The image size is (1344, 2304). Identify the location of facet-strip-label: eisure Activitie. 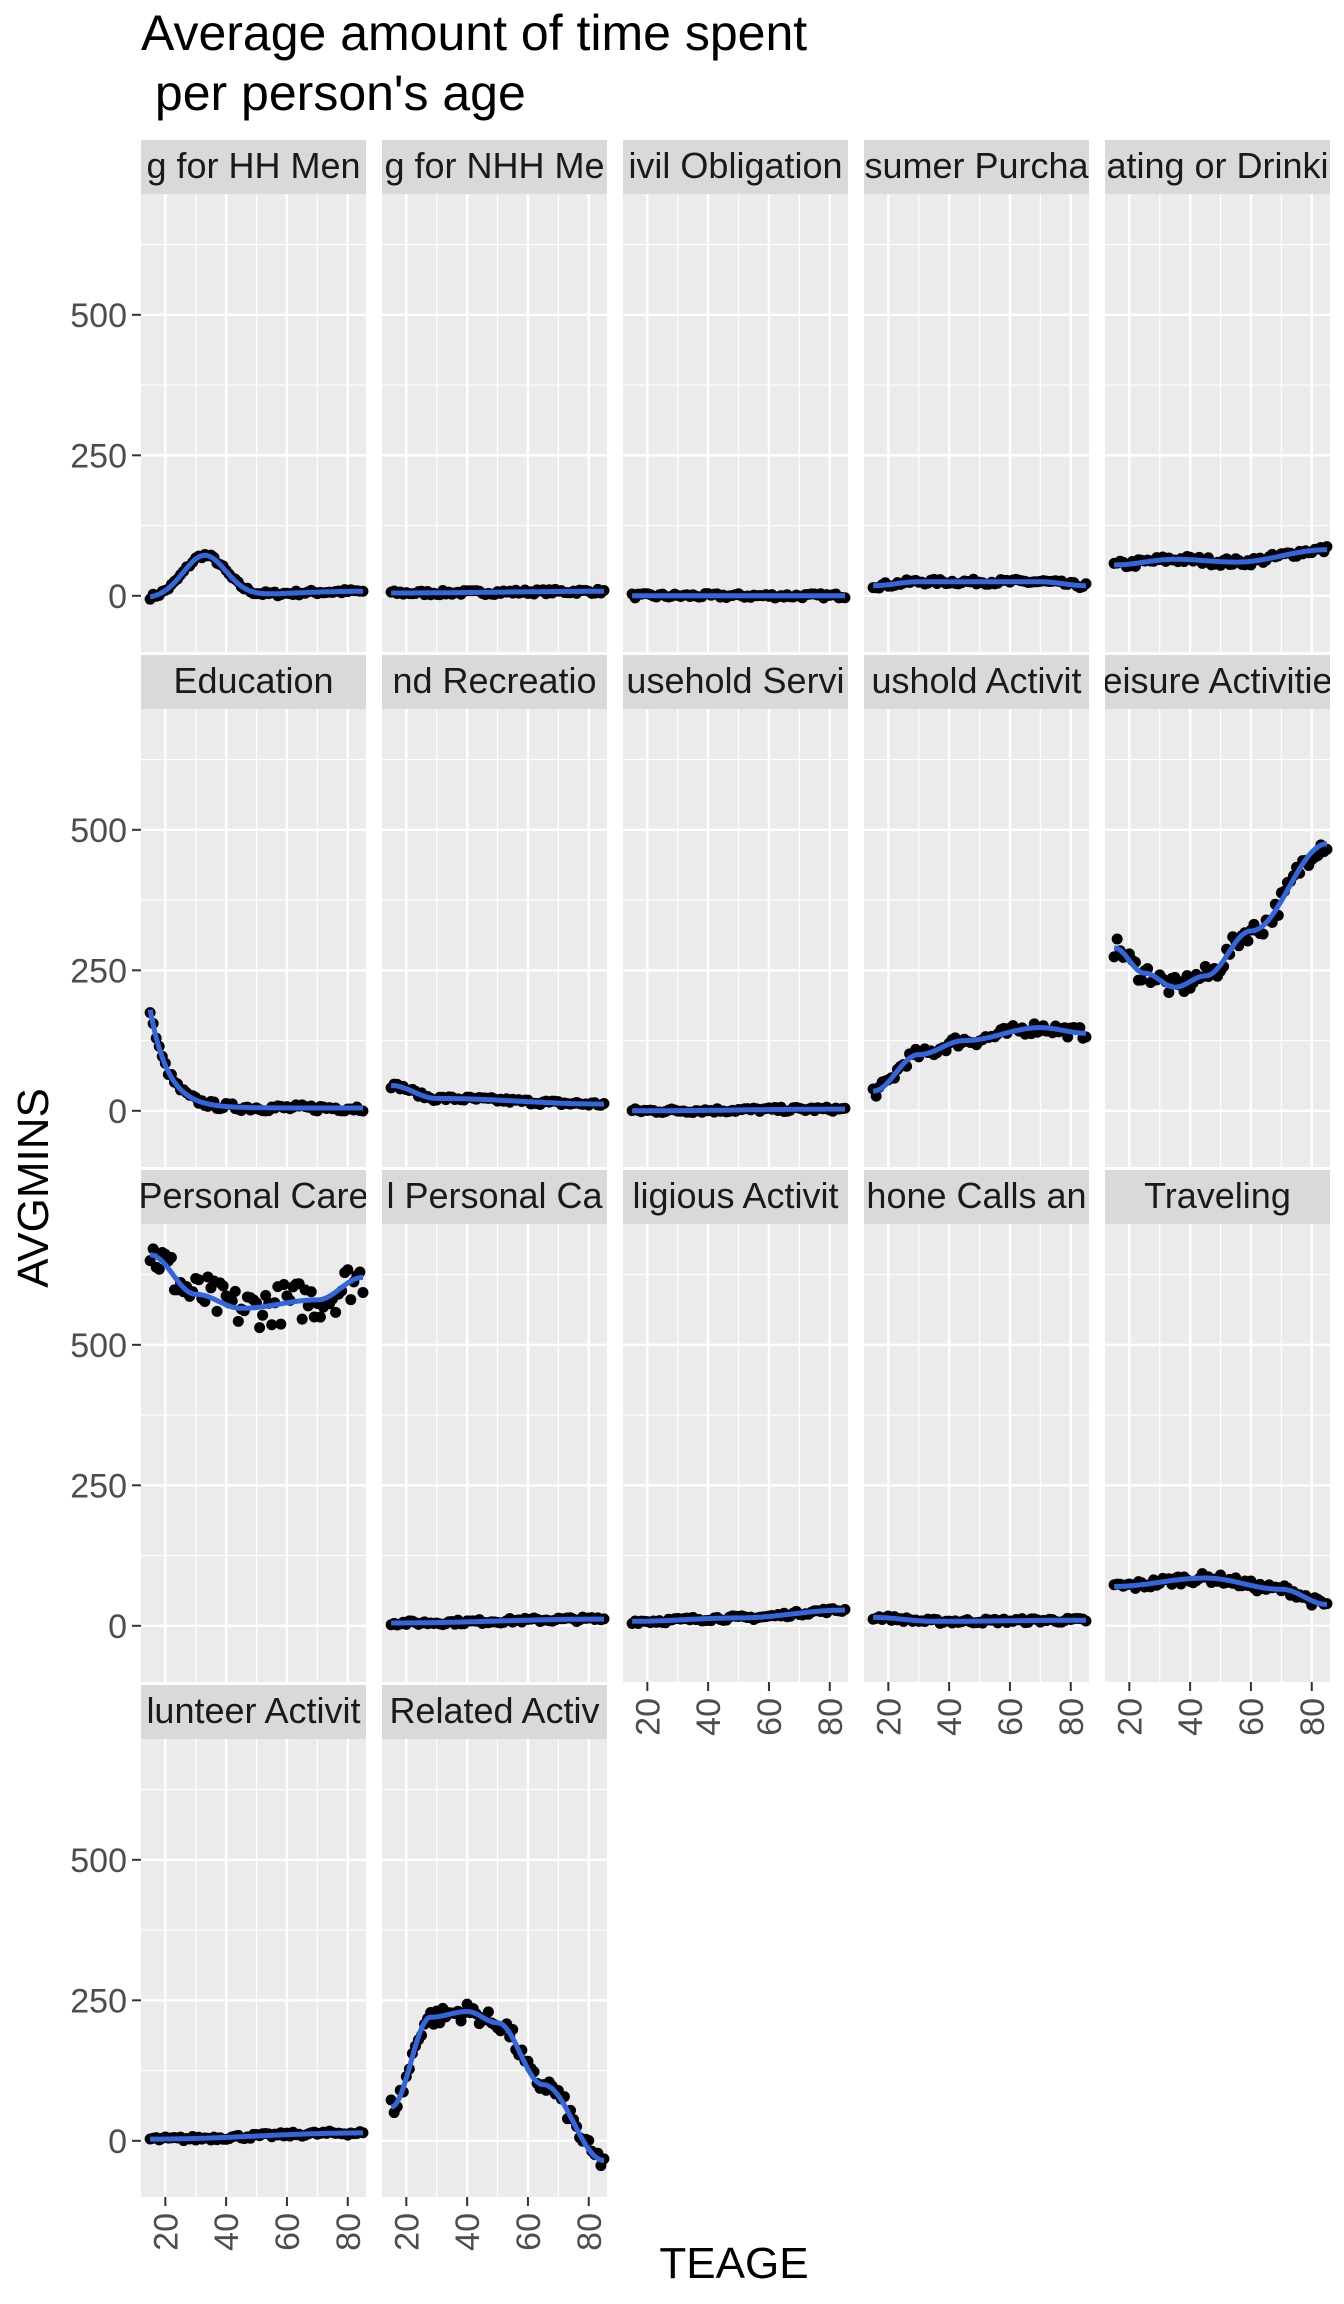
(1217, 680).